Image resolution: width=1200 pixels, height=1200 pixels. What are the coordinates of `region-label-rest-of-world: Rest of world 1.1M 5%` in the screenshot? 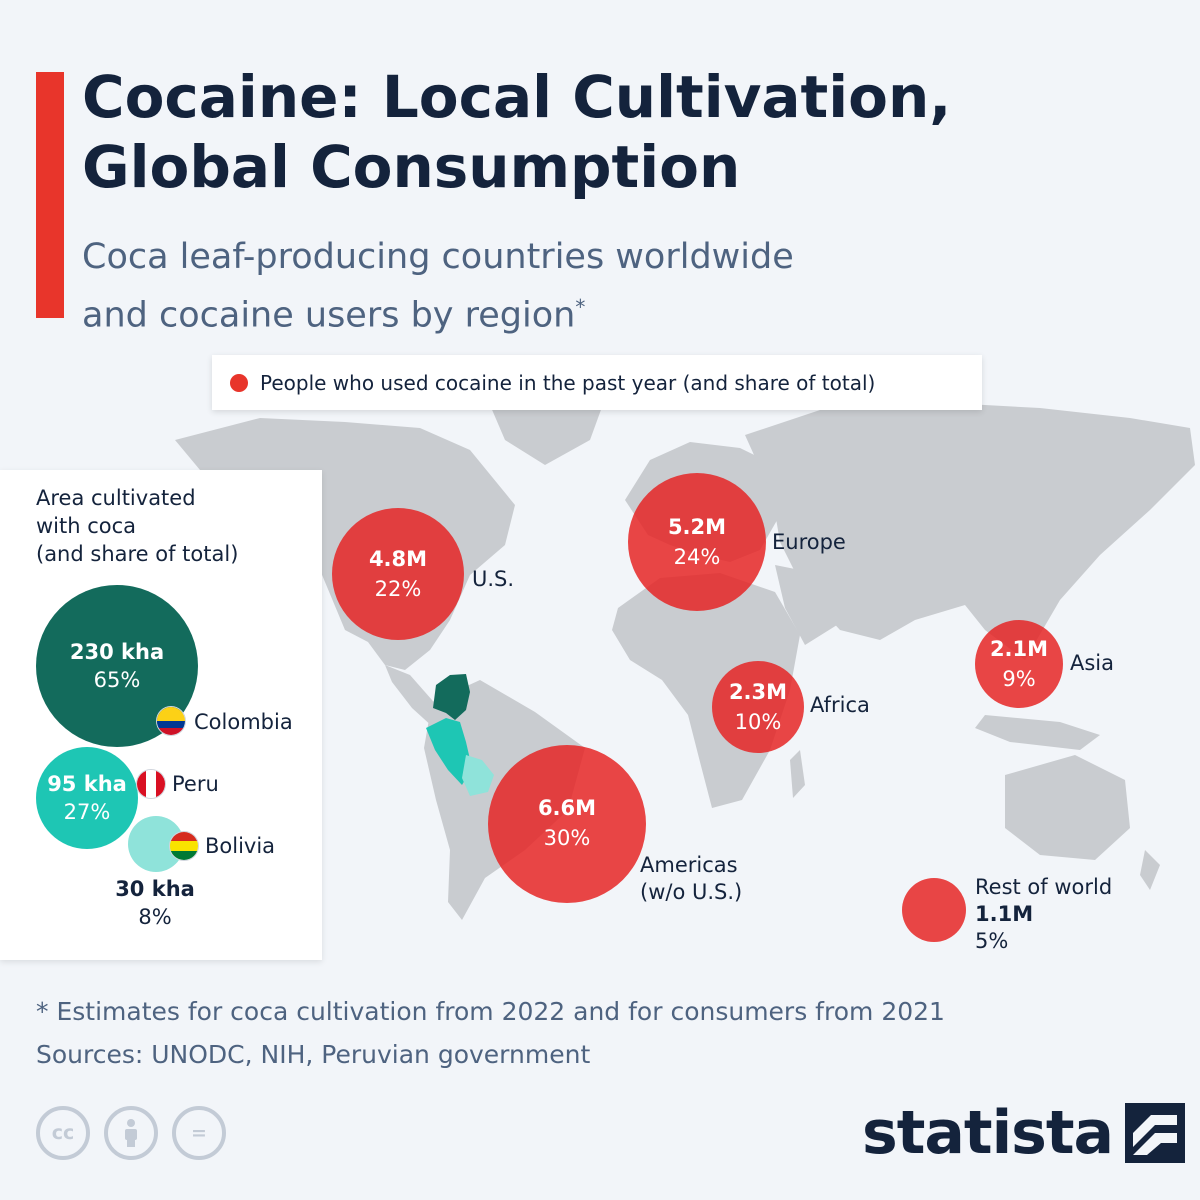 It's located at (1043, 914).